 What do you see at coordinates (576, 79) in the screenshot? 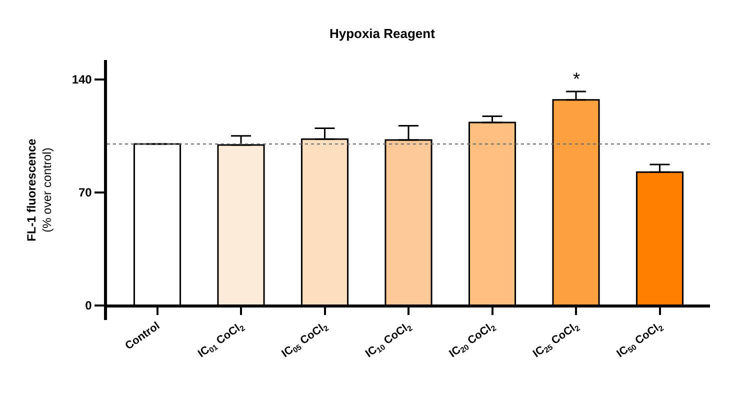
I see `annotation: *` at bounding box center [576, 79].